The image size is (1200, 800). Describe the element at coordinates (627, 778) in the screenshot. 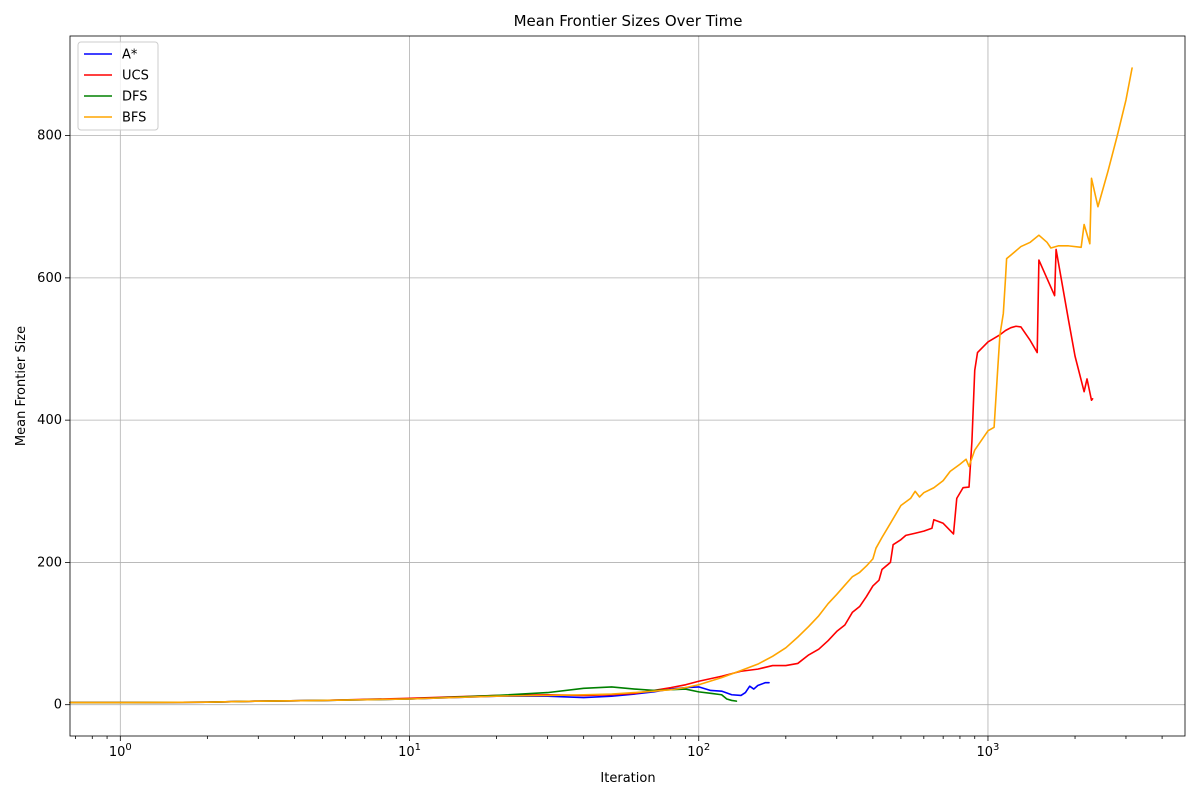

I see `x-axis-label: Iteration` at that location.